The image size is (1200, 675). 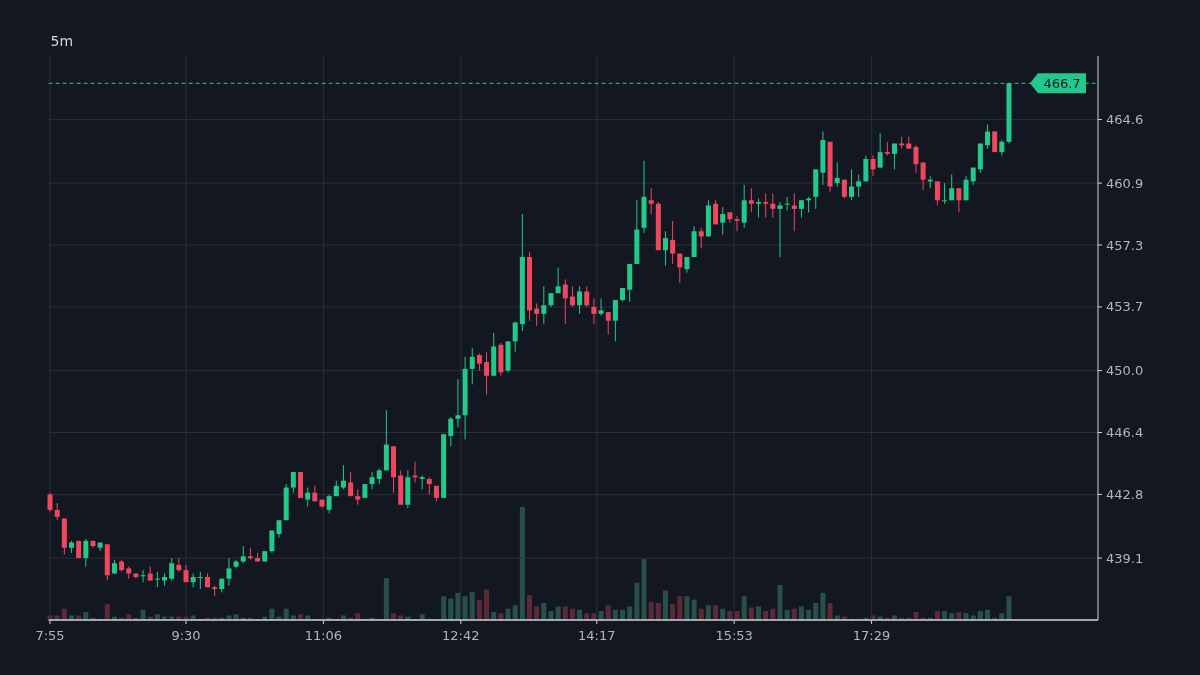 I want to click on x-tick-label: 12:42, so click(x=461, y=635).